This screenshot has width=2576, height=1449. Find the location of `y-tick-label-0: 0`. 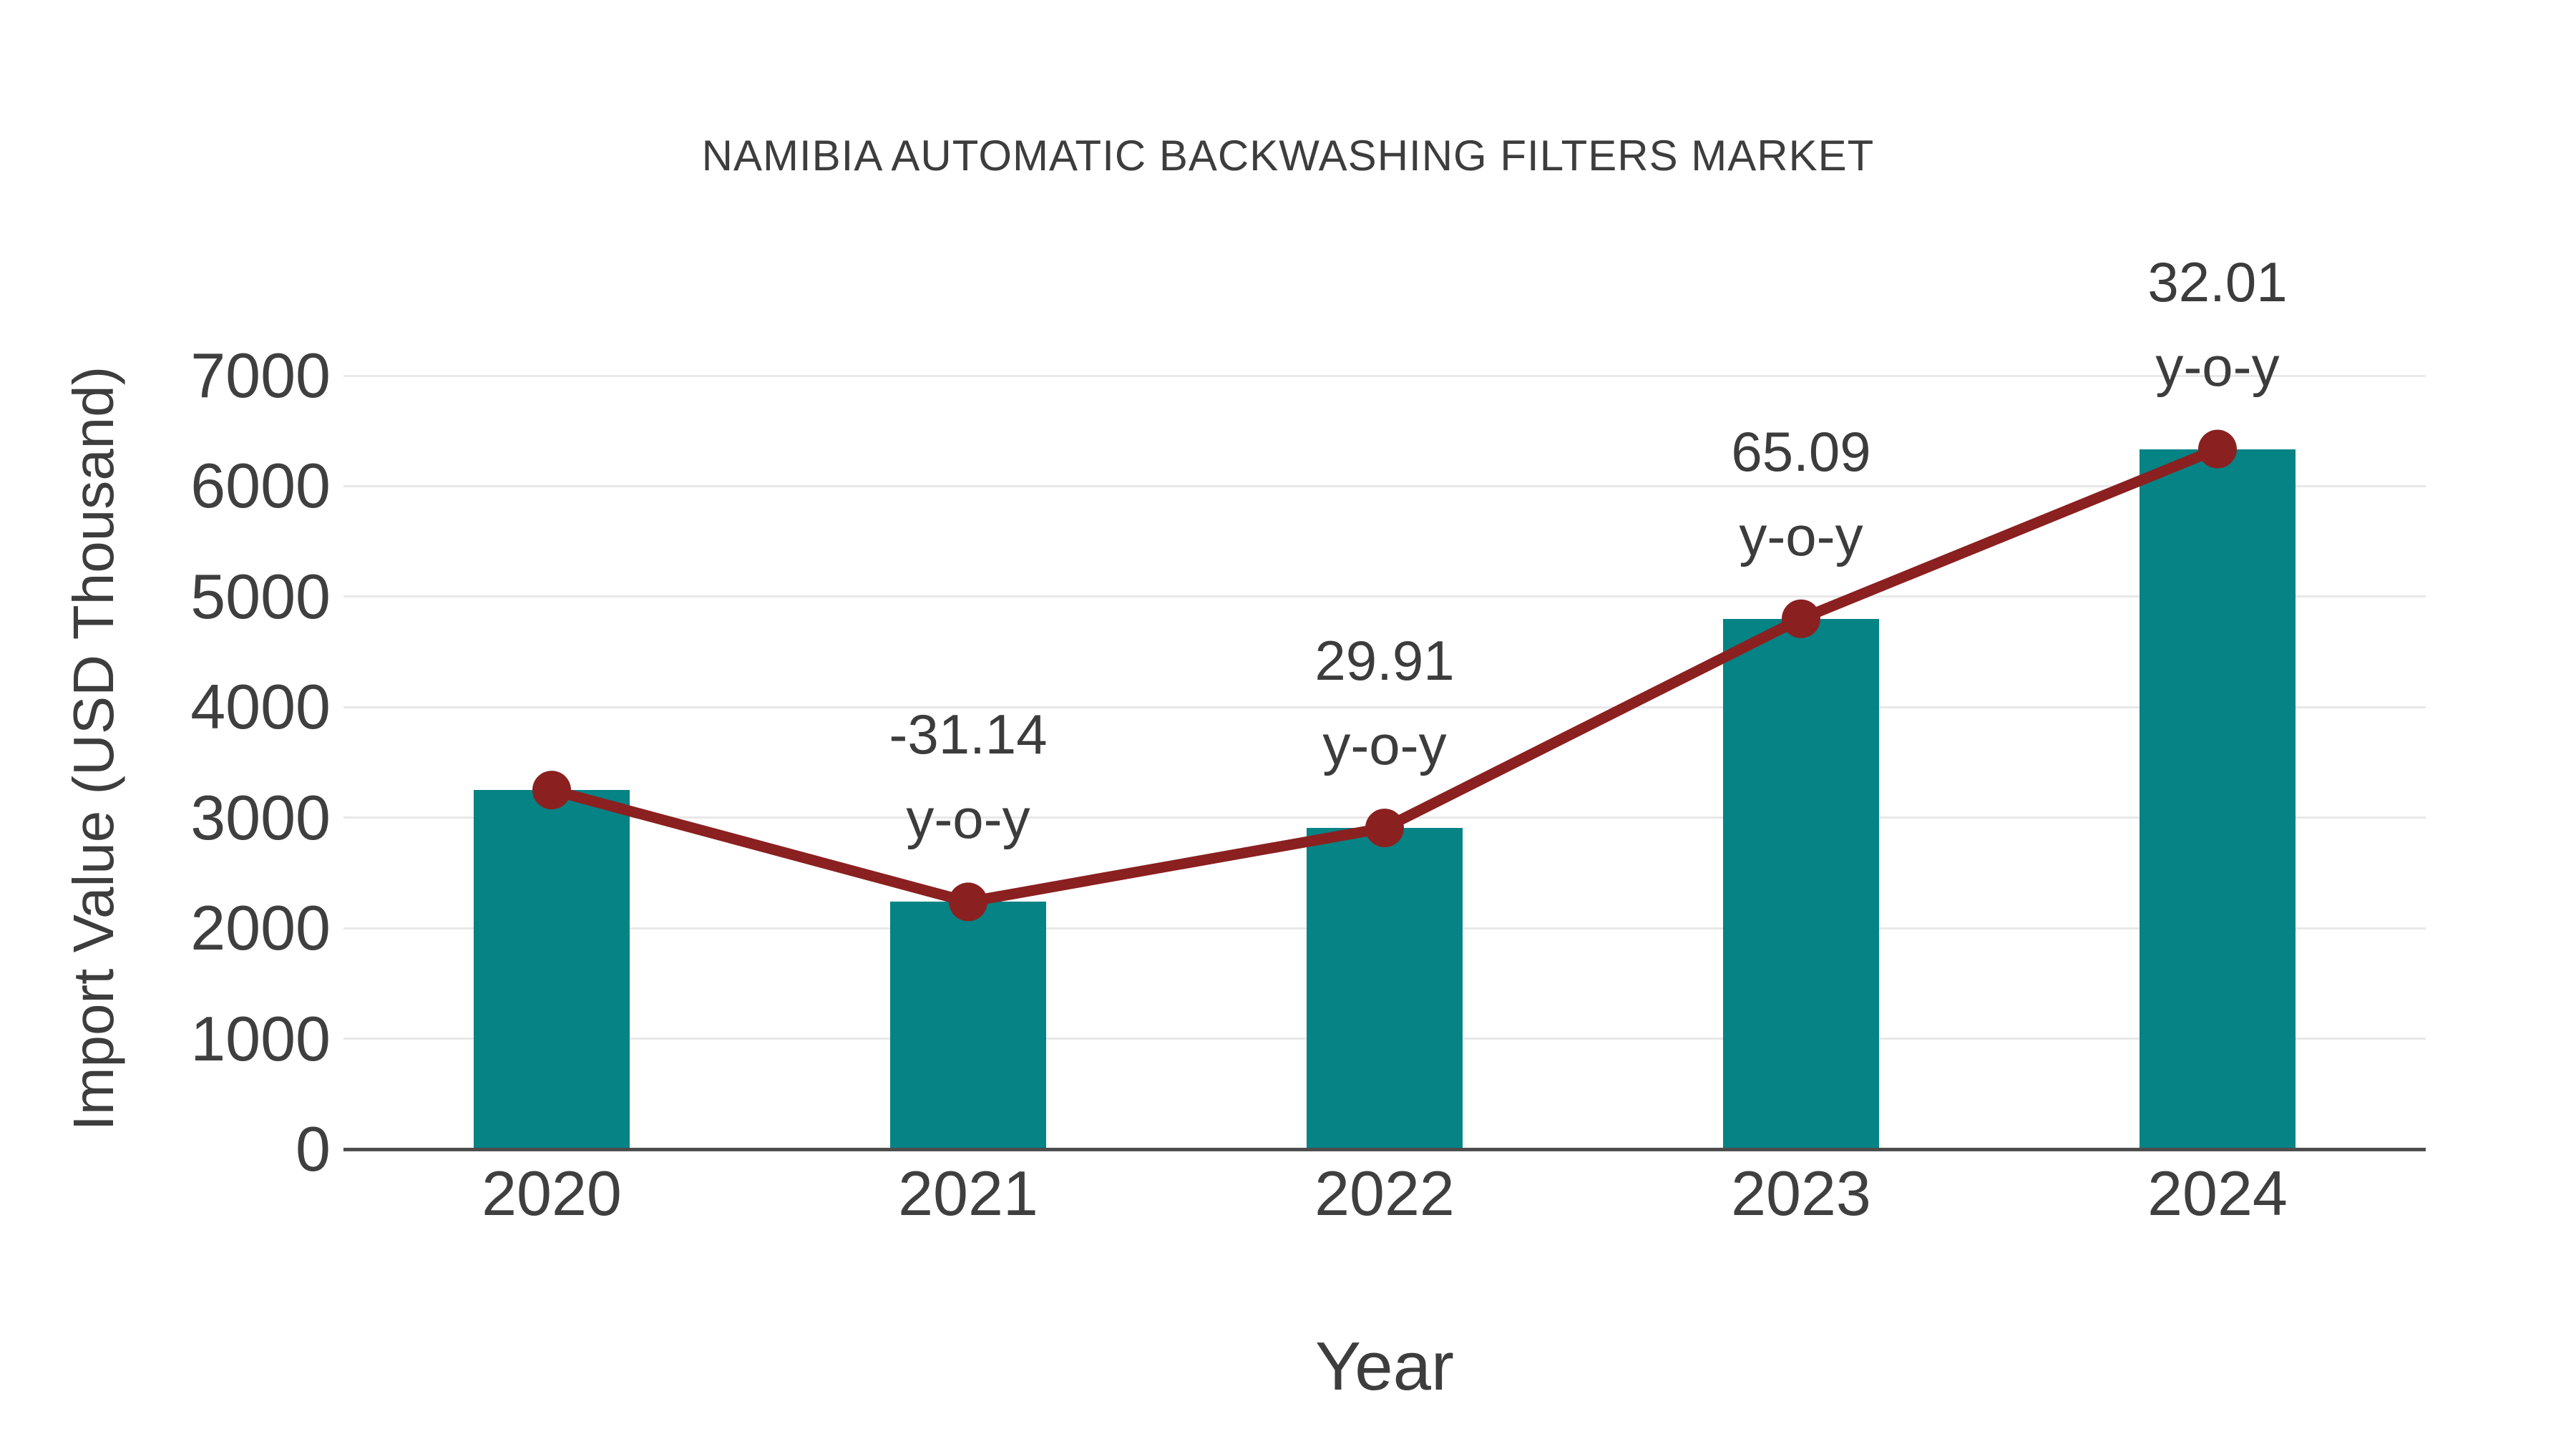

y-tick-label-0: 0 is located at coordinates (313, 1148).